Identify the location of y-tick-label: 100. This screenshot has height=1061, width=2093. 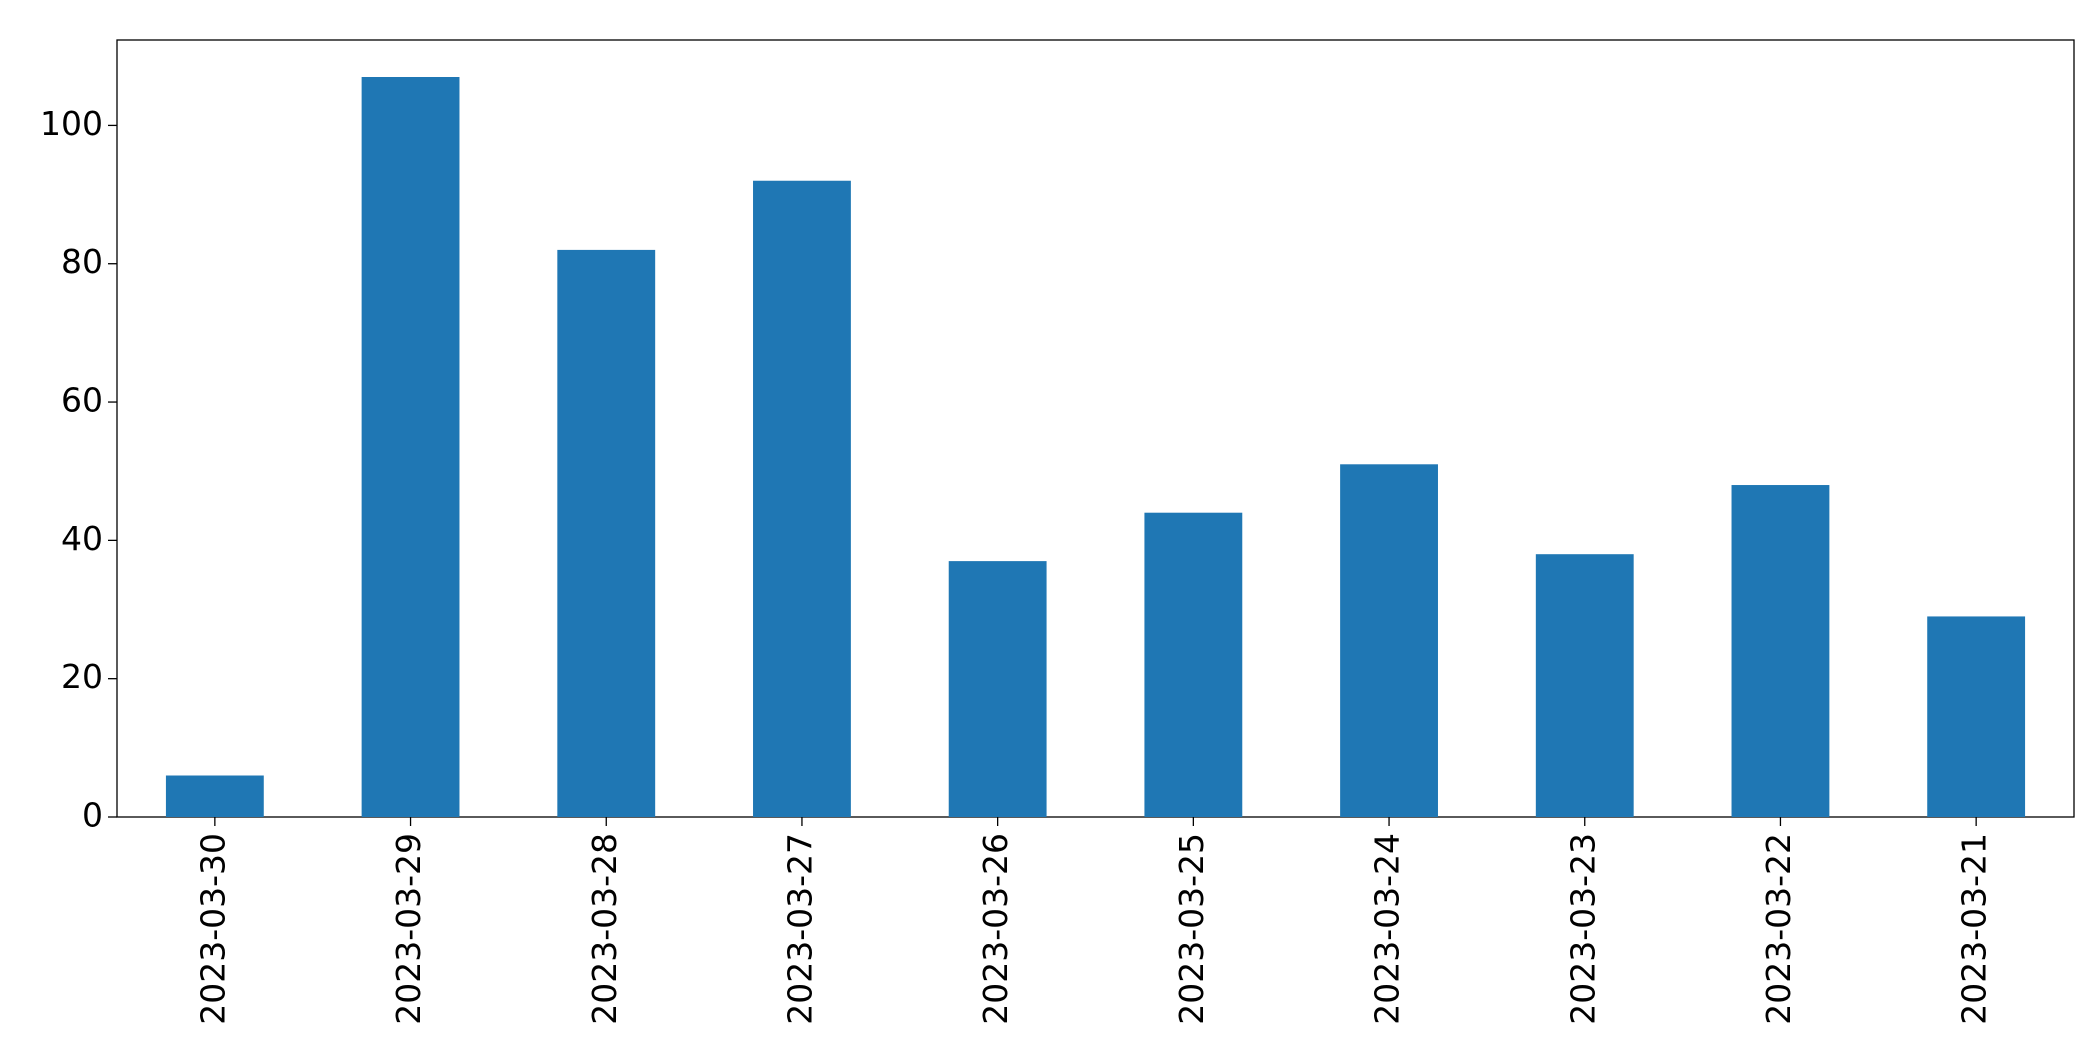
(71, 123).